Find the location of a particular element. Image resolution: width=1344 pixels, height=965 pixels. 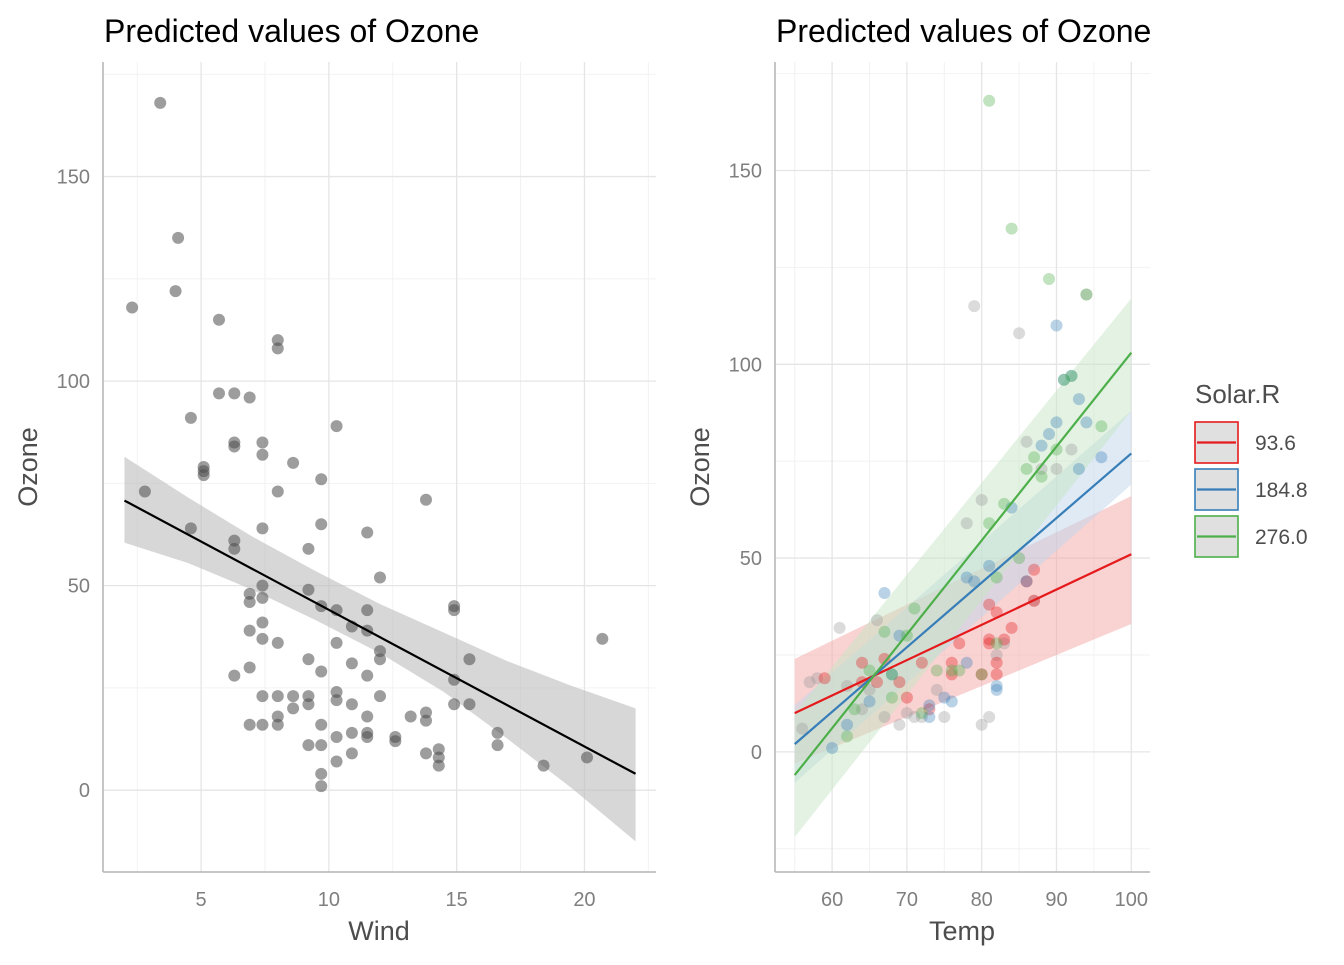

left-y-tick-label: 50 is located at coordinates (79, 587).